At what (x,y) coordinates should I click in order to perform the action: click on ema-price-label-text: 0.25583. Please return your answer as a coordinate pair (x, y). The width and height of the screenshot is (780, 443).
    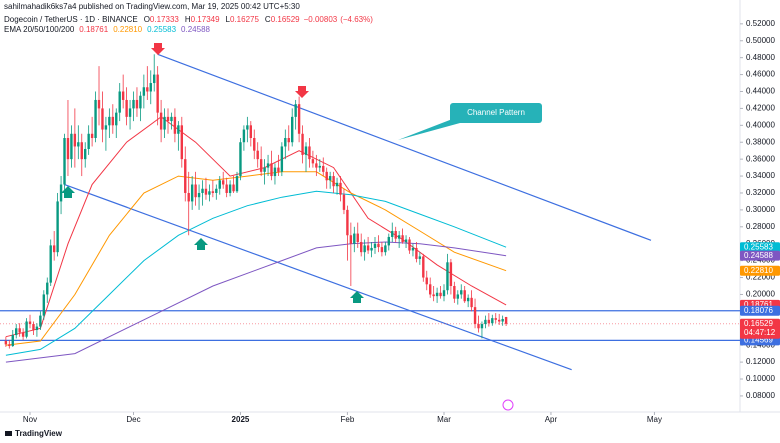
    Looking at the image, I should click on (758, 246).